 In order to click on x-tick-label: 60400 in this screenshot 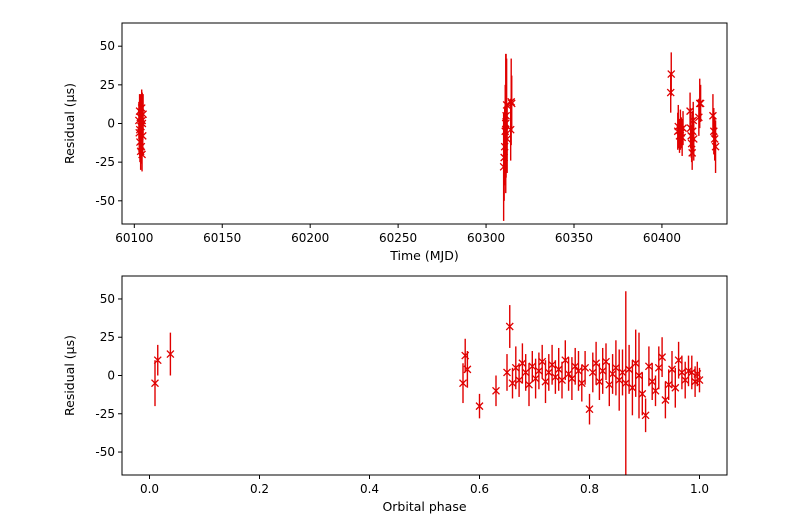, I will do `click(662, 238)`.